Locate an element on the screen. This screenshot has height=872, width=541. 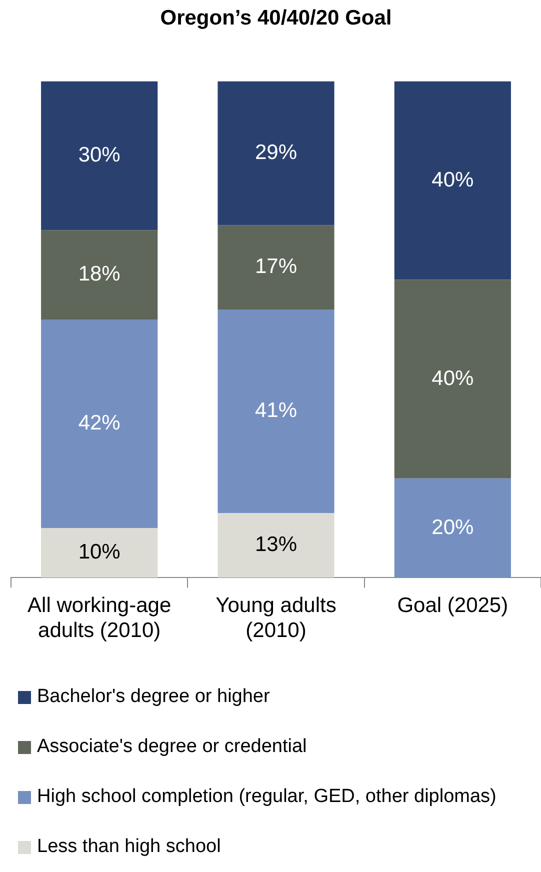
data-label: 30% is located at coordinates (99, 154).